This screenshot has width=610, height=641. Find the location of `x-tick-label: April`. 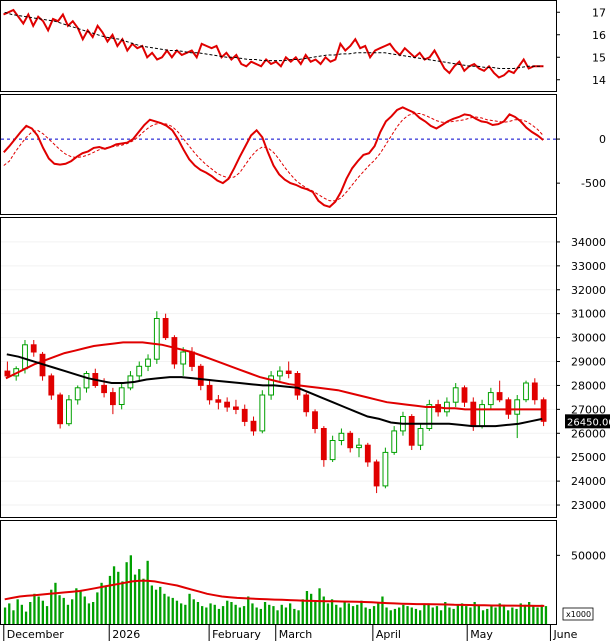

x-tick-label: April is located at coordinates (388, 634).